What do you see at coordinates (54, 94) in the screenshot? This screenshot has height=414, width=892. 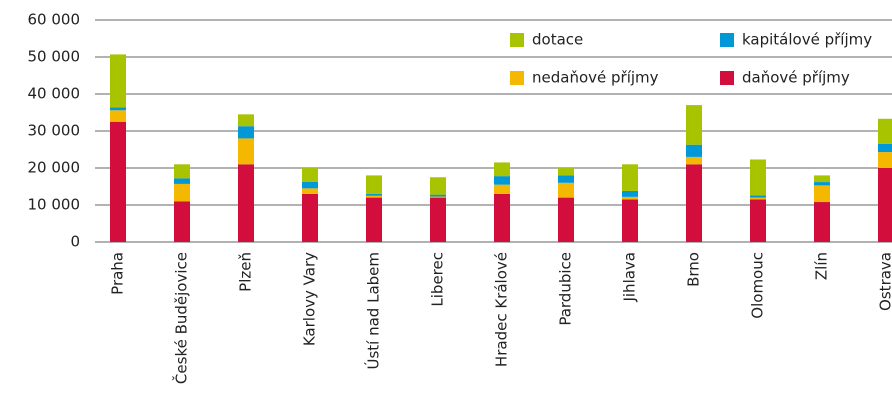 I see `y-tick-label: 40 000` at bounding box center [54, 94].